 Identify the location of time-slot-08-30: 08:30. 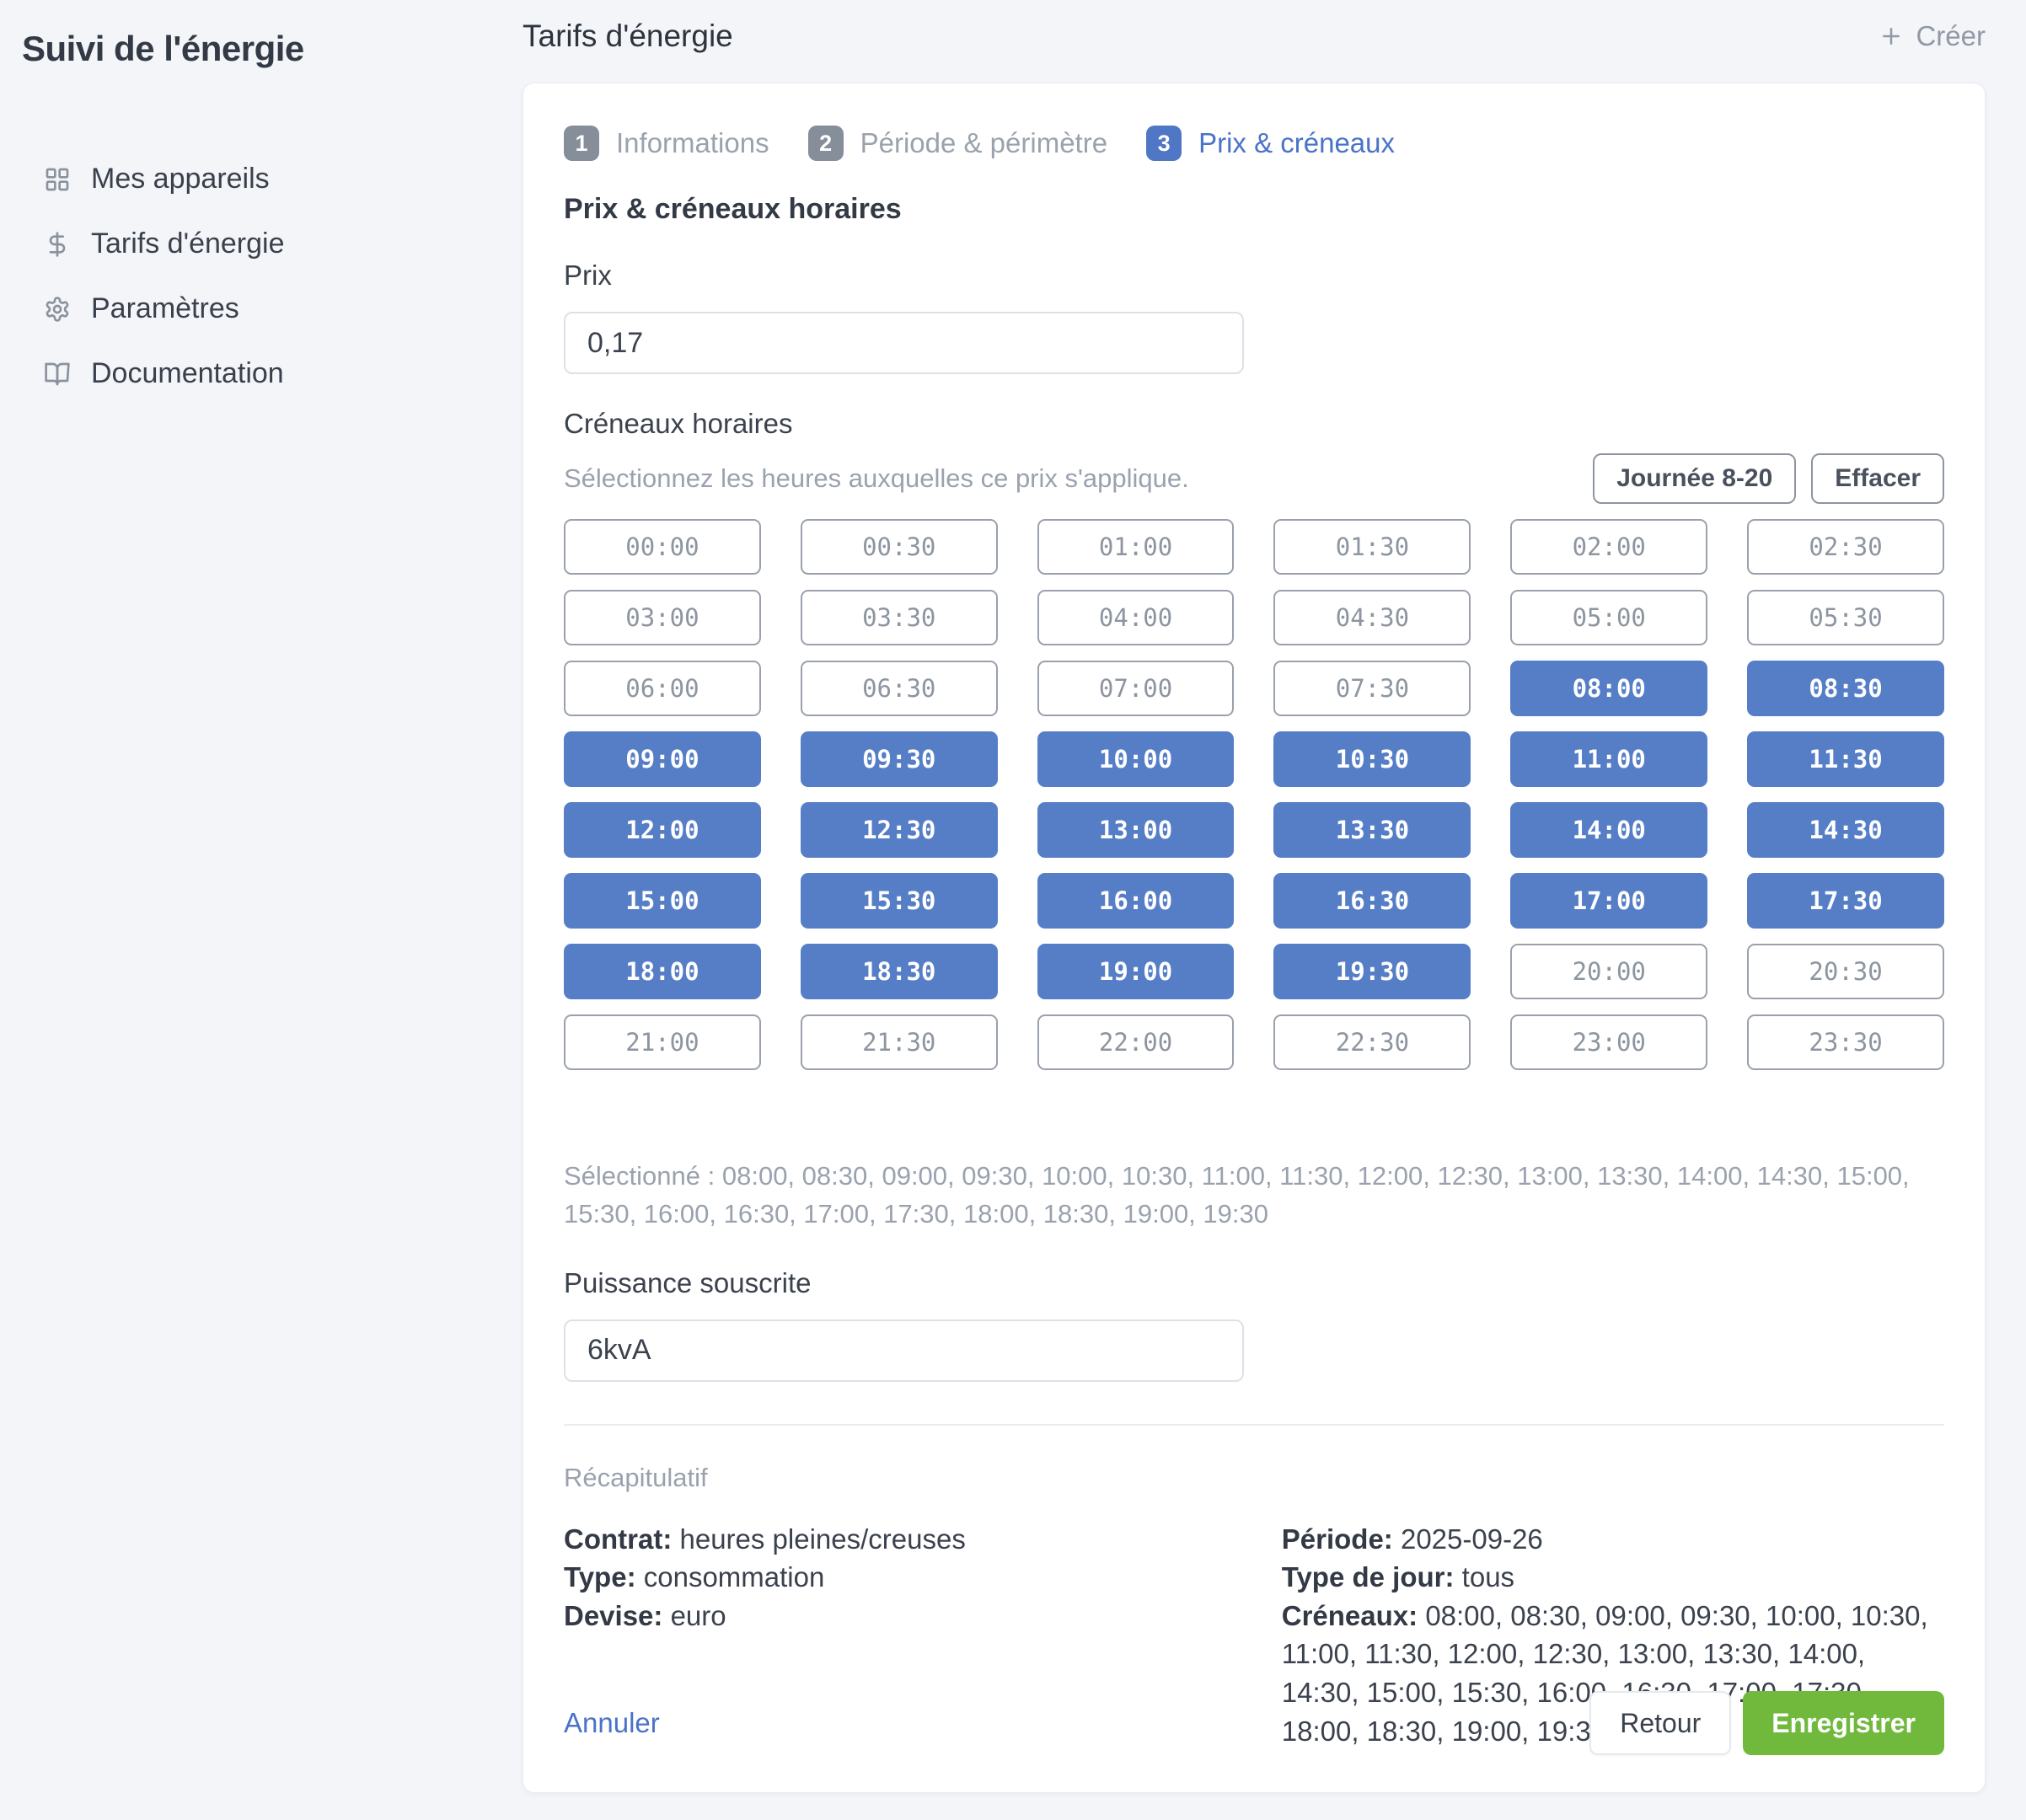
(1846, 688).